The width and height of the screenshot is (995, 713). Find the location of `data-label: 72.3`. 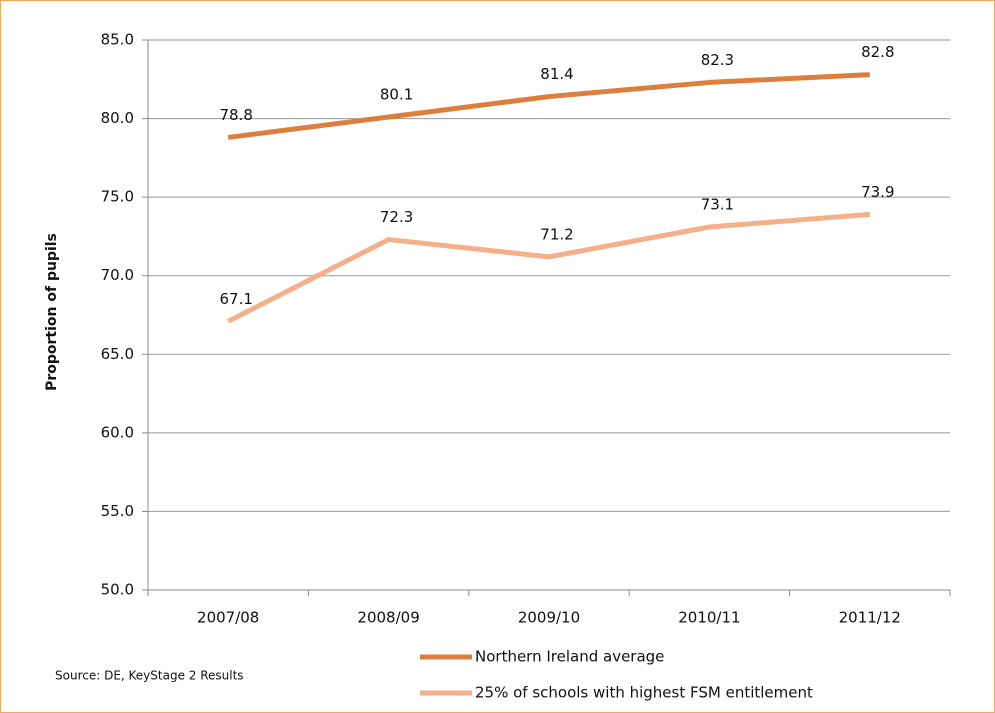

data-label: 72.3 is located at coordinates (396, 217).